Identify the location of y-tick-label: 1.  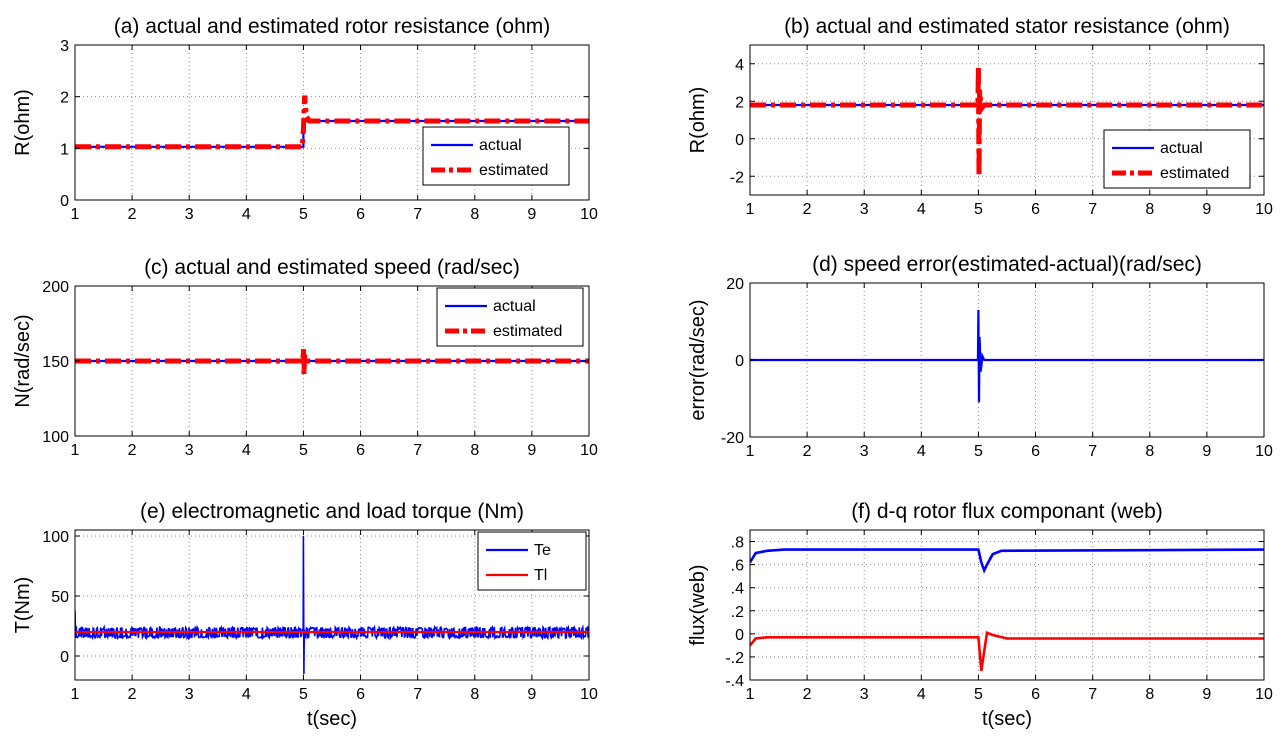
(64, 149).